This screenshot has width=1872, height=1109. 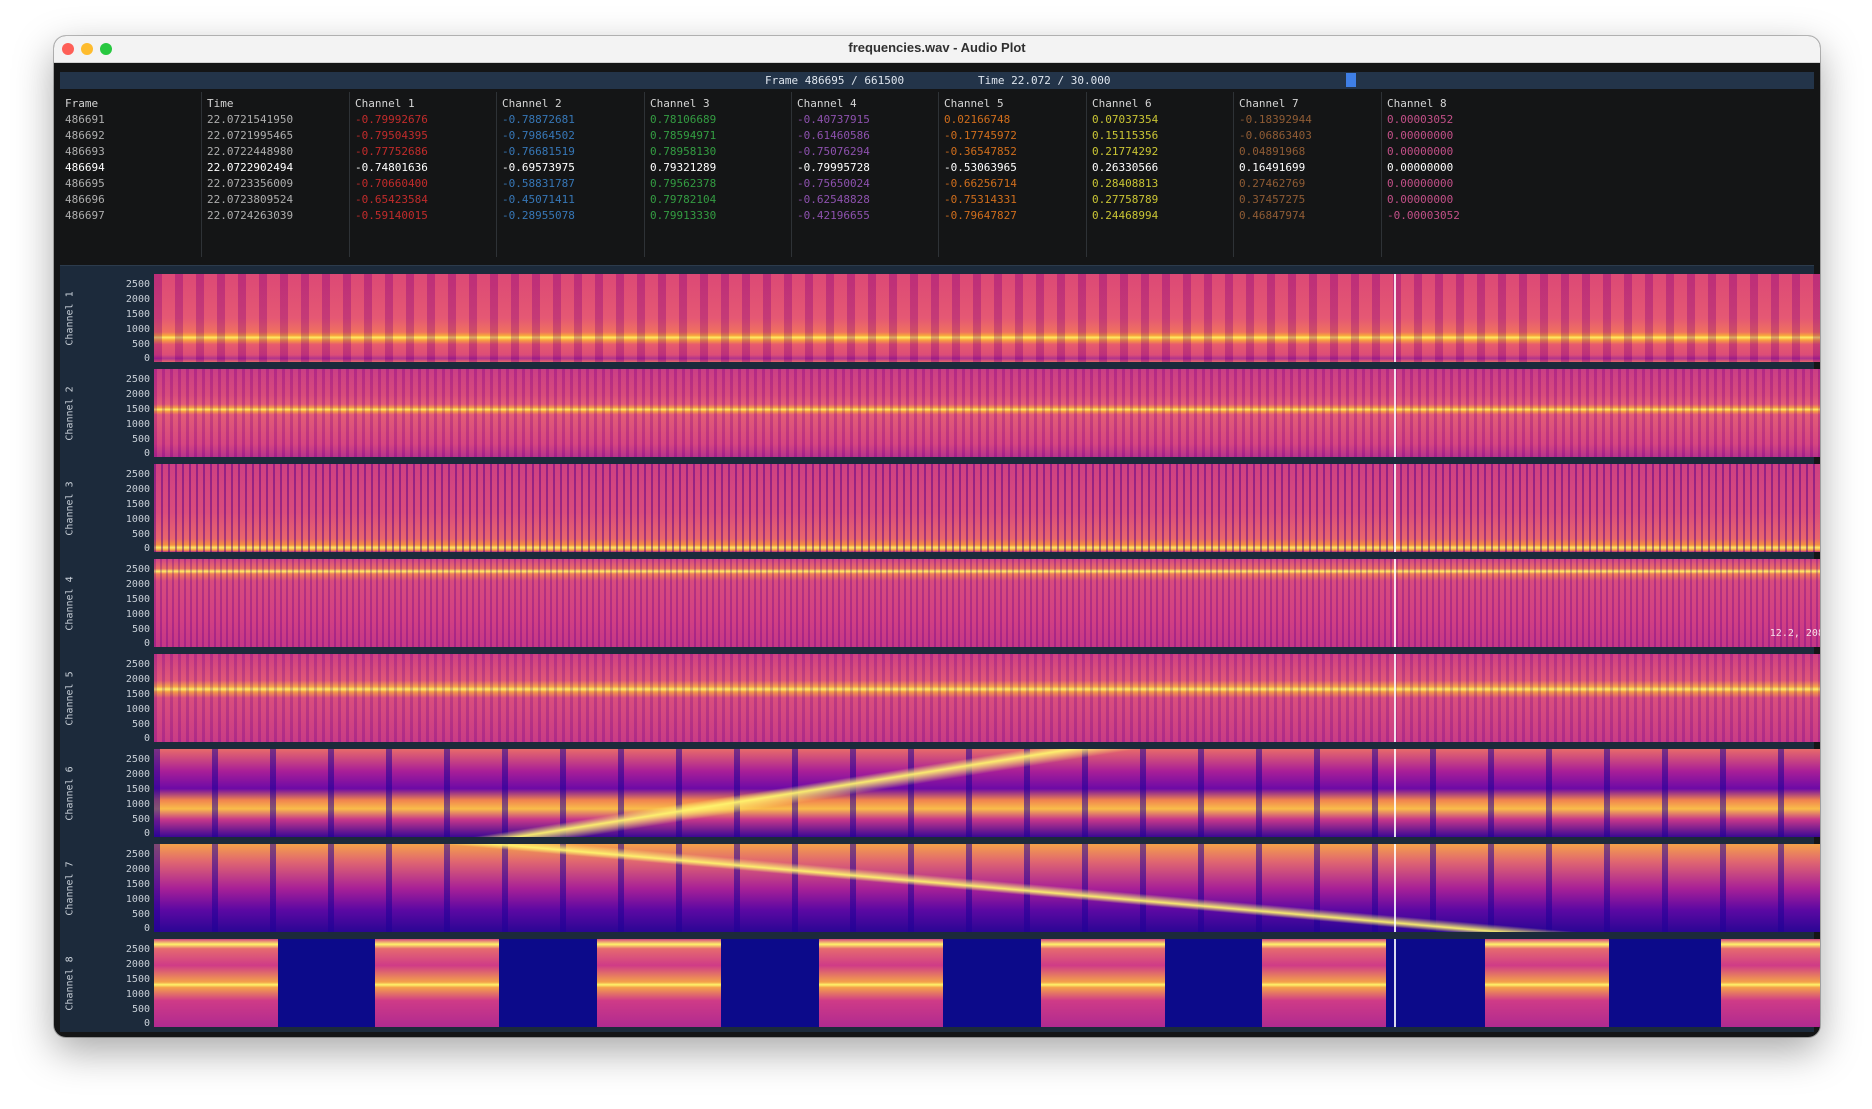 What do you see at coordinates (391, 215) in the screenshot?
I see `table-cell: -0.59140015` at bounding box center [391, 215].